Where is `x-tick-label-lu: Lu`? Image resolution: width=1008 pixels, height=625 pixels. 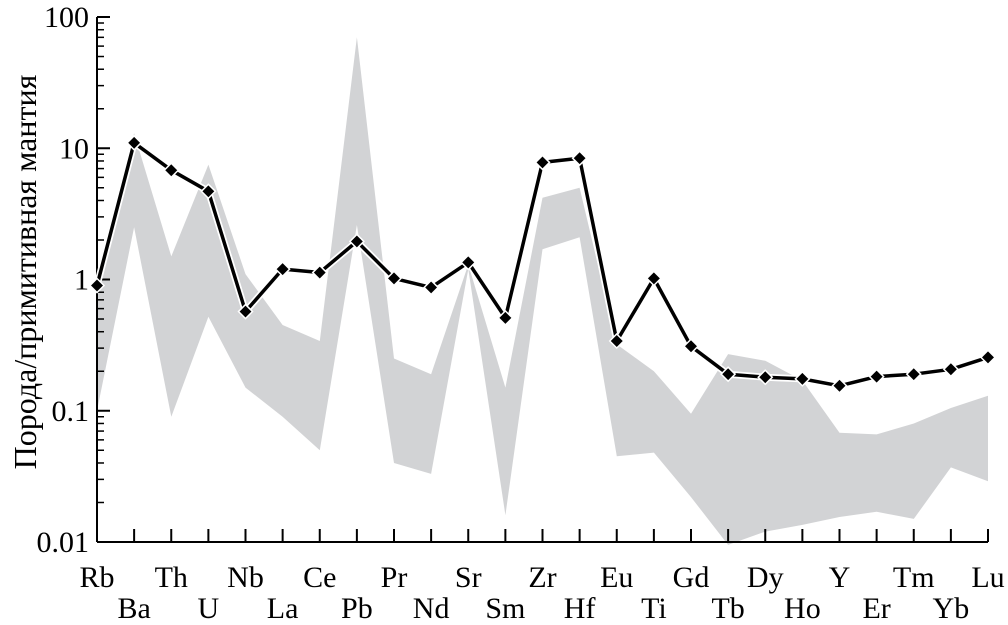
x-tick-label-lu: Lu is located at coordinates (987, 577).